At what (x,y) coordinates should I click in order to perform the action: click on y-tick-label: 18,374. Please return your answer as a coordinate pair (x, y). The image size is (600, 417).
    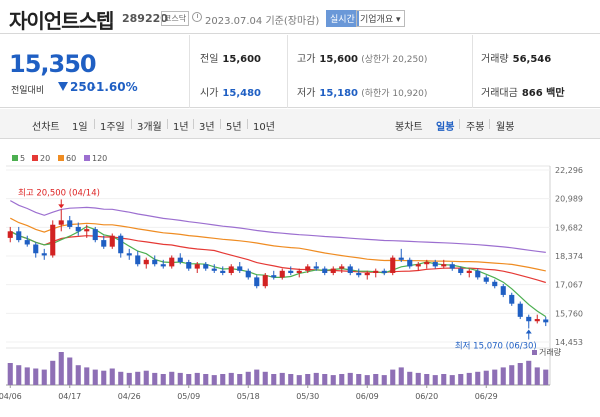
    Looking at the image, I should click on (569, 256).